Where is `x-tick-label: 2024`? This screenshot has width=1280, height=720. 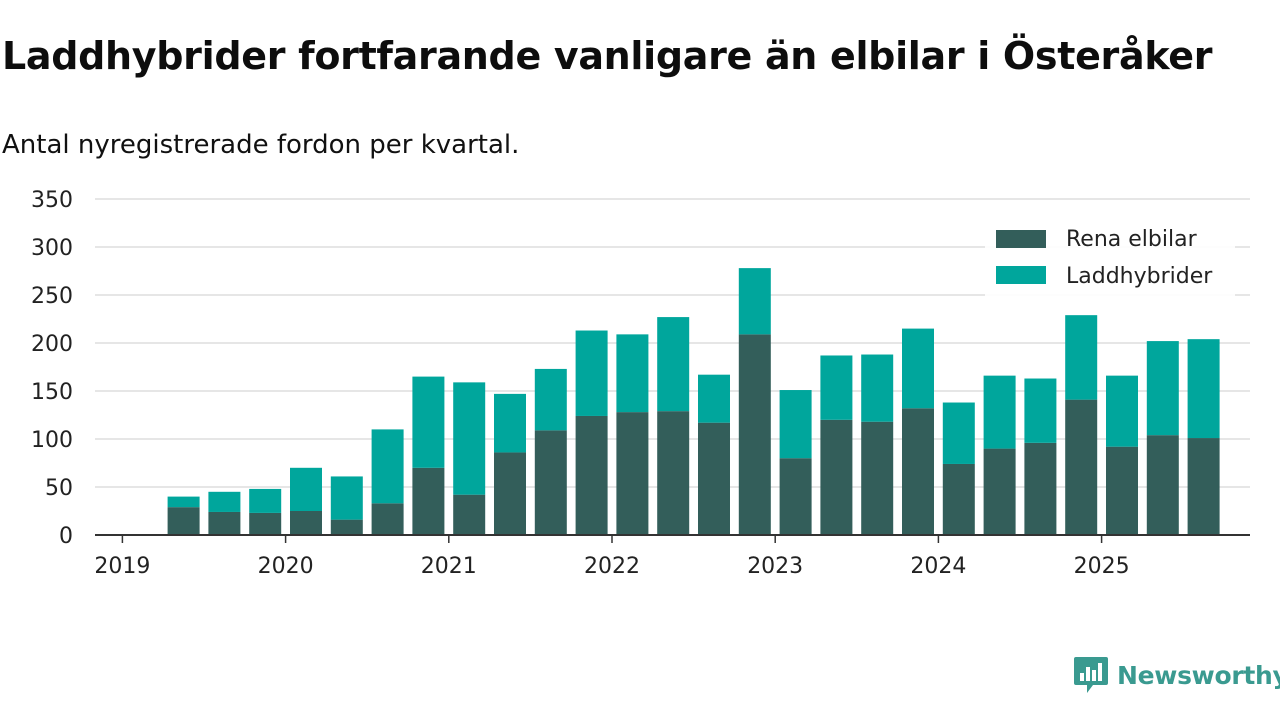
x-tick-label: 2024 is located at coordinates (938, 566).